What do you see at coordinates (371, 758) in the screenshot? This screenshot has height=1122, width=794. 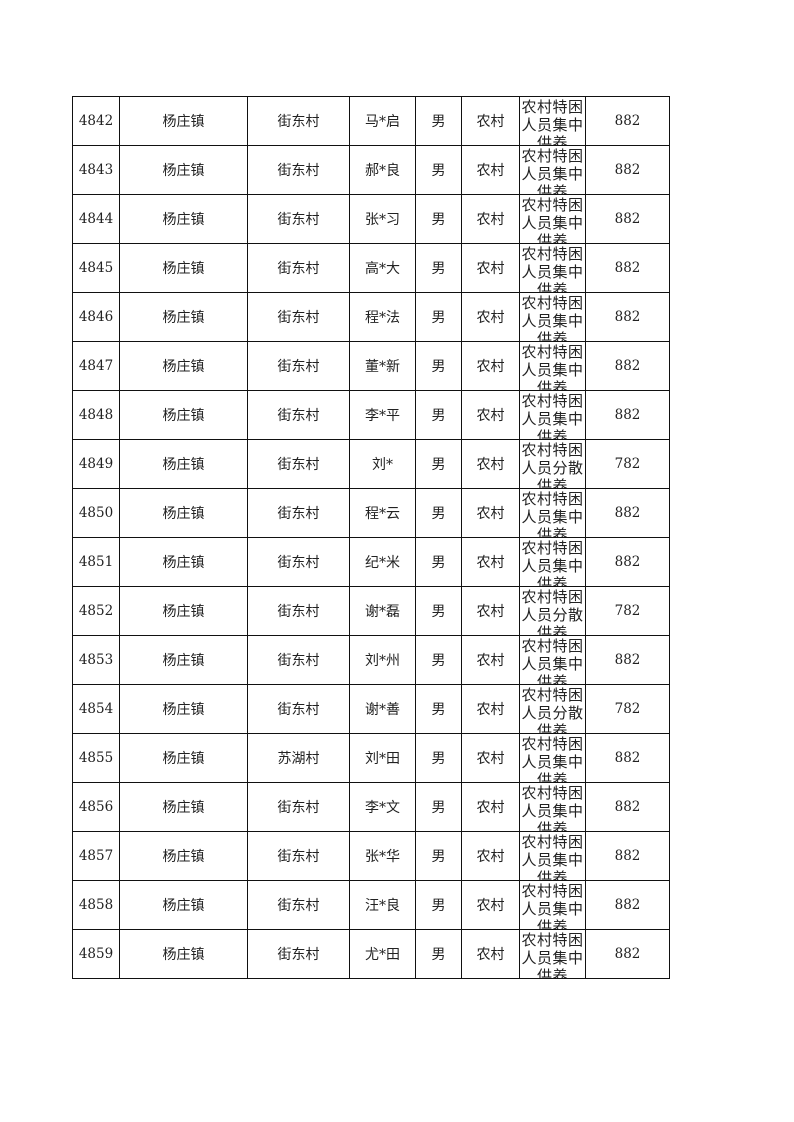 I see `table-row: 4855 杨庄镇 苏湖村 刘*田男农村 农村特困人员集中供养 882` at bounding box center [371, 758].